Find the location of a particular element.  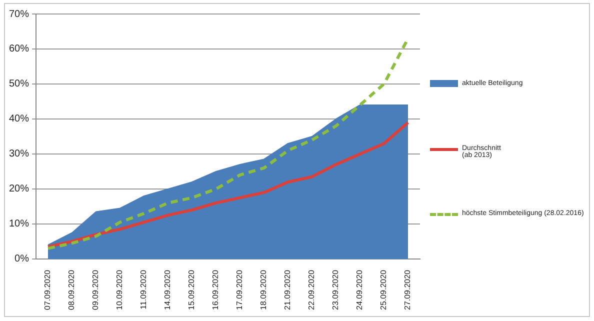

x-tick-label: 22.09.2020 is located at coordinates (311, 289).